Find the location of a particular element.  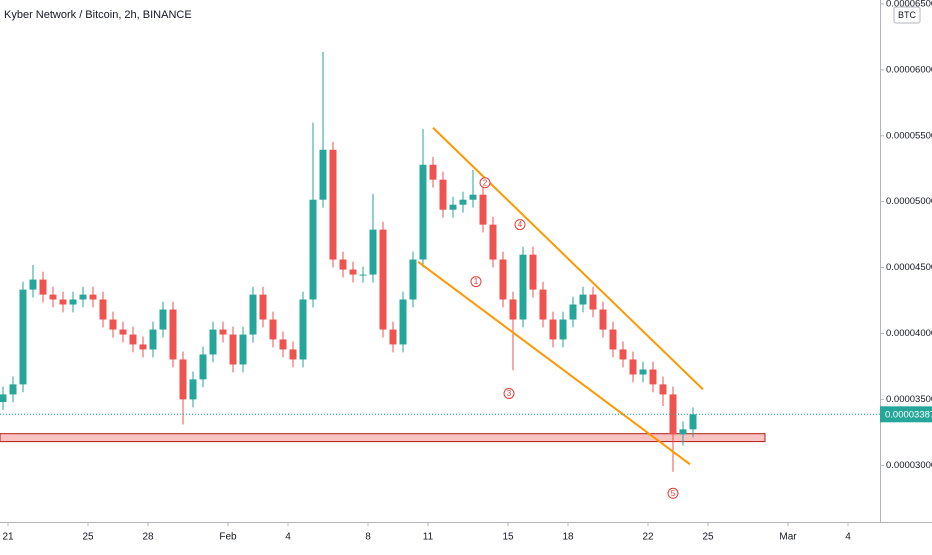

x-tick-label: 28 is located at coordinates (148, 537).